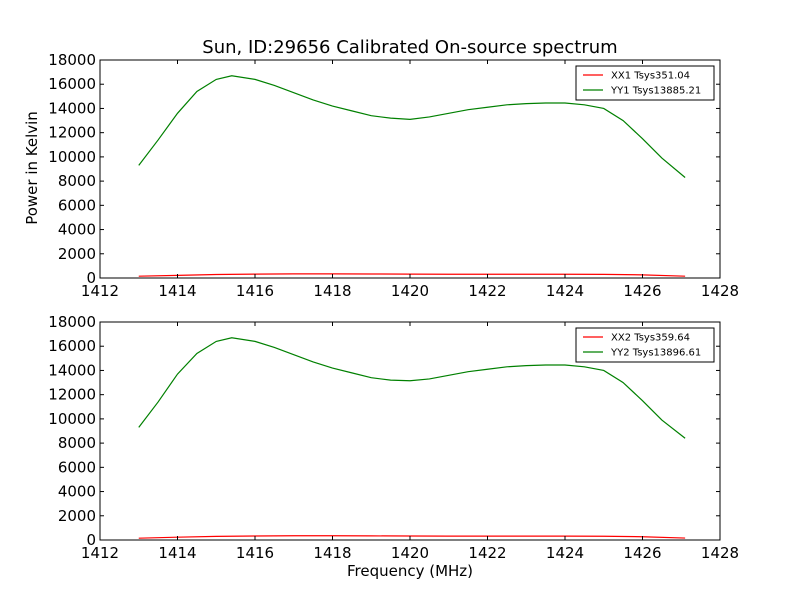 Image resolution: width=800 pixels, height=600 pixels. I want to click on bottom-y-tick-label: 12000, so click(72, 395).